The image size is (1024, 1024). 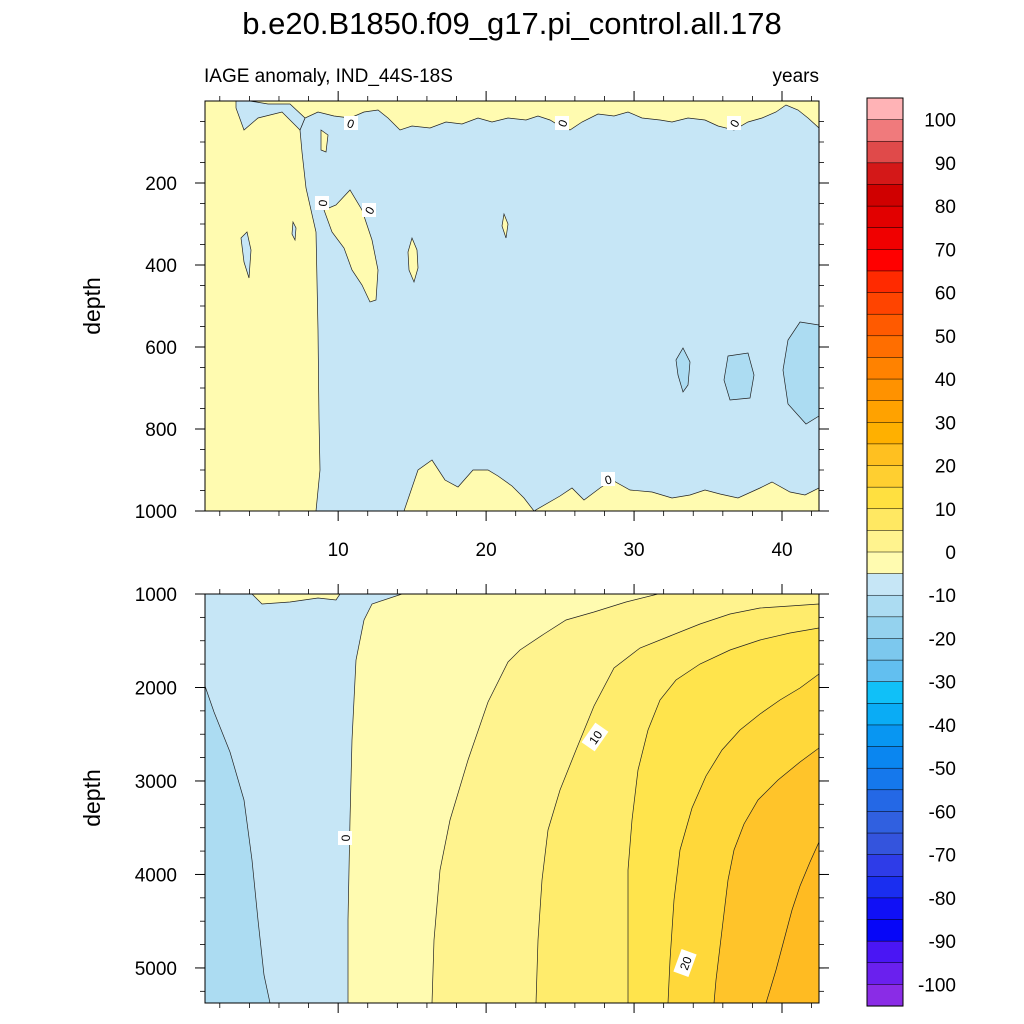 What do you see at coordinates (156, 512) in the screenshot?
I see `upper-y-tick-label-1000: 1000` at bounding box center [156, 512].